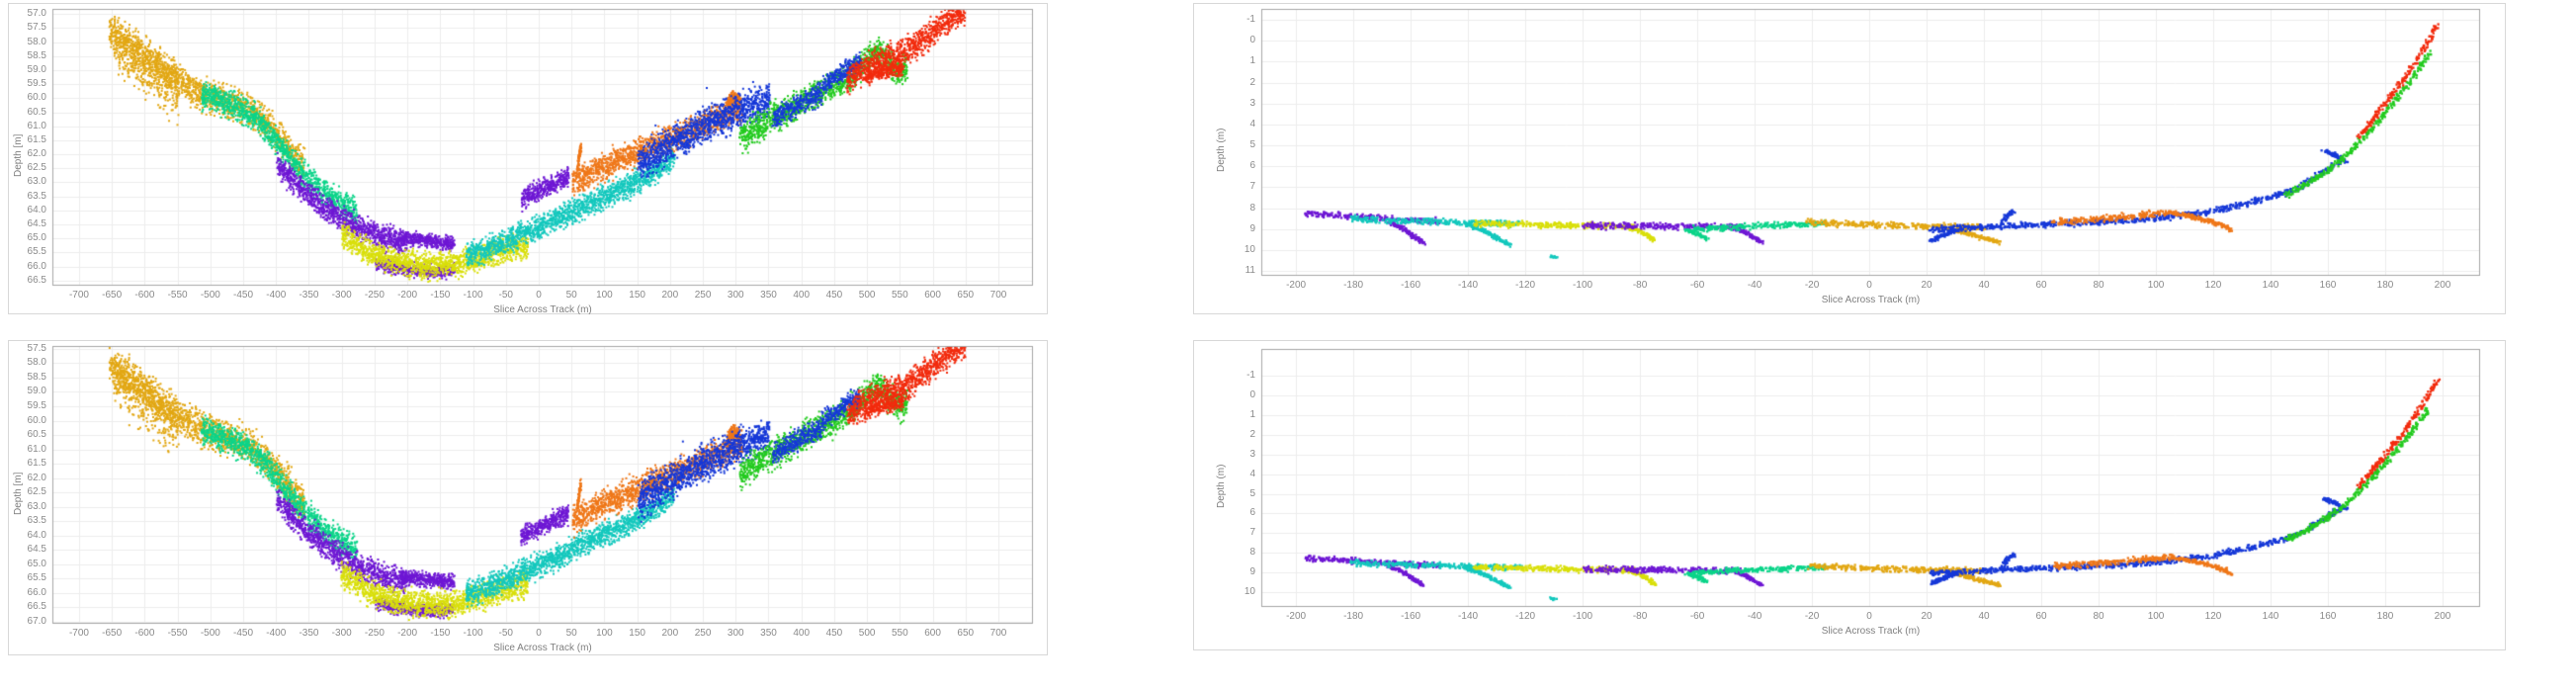 This screenshot has width=2576, height=690. What do you see at coordinates (966, 295) in the screenshot?
I see `x-tick-label: 650` at bounding box center [966, 295].